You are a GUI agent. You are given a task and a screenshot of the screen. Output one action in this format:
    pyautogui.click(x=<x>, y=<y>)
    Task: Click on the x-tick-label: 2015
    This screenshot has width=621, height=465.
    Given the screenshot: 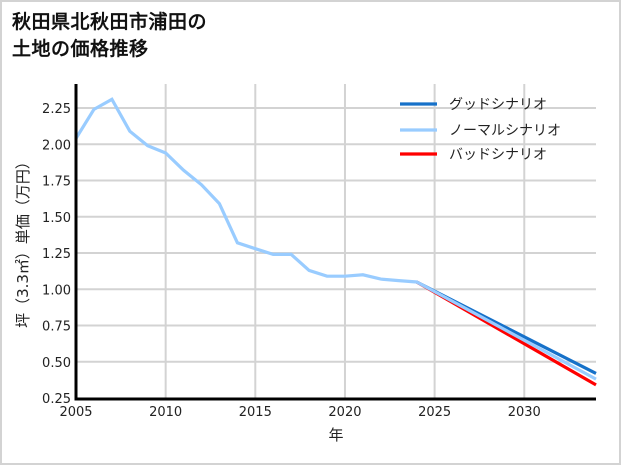 What is the action you would take?
    pyautogui.click(x=255, y=412)
    